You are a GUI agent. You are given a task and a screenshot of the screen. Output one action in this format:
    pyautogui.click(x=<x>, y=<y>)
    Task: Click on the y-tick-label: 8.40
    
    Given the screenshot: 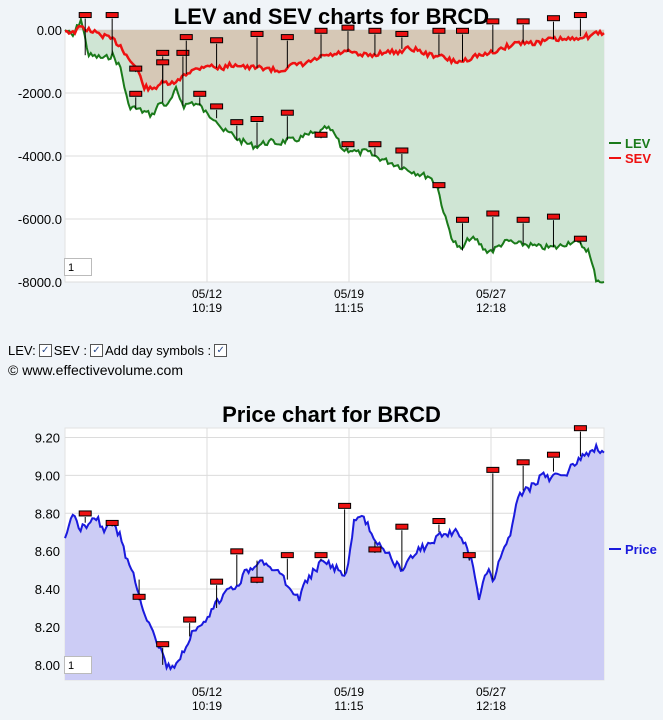 What is the action you would take?
    pyautogui.click(x=47, y=589)
    